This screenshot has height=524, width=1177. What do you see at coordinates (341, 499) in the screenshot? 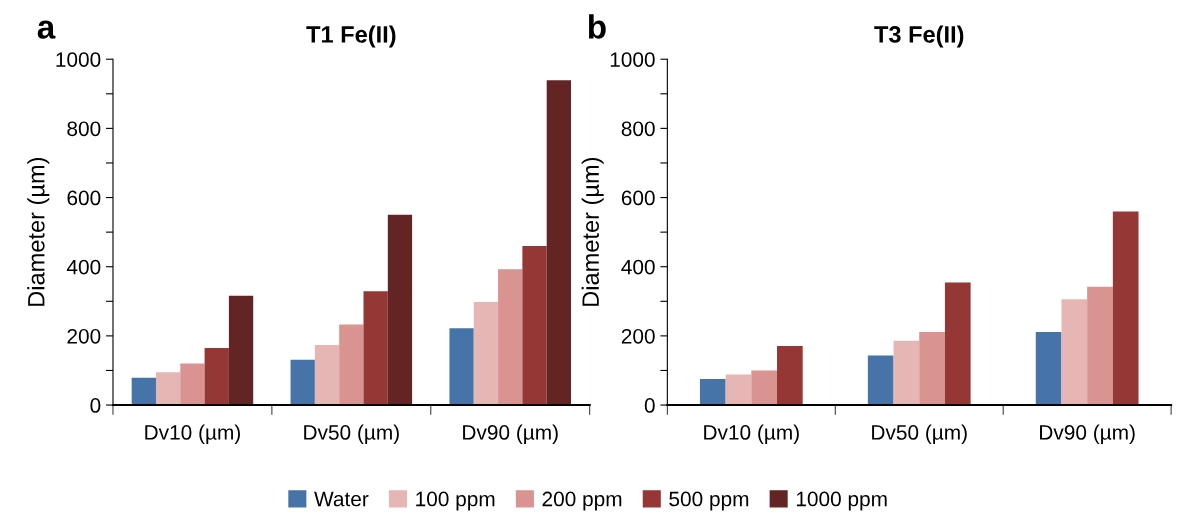
I see `legend-label: Water` at bounding box center [341, 499].